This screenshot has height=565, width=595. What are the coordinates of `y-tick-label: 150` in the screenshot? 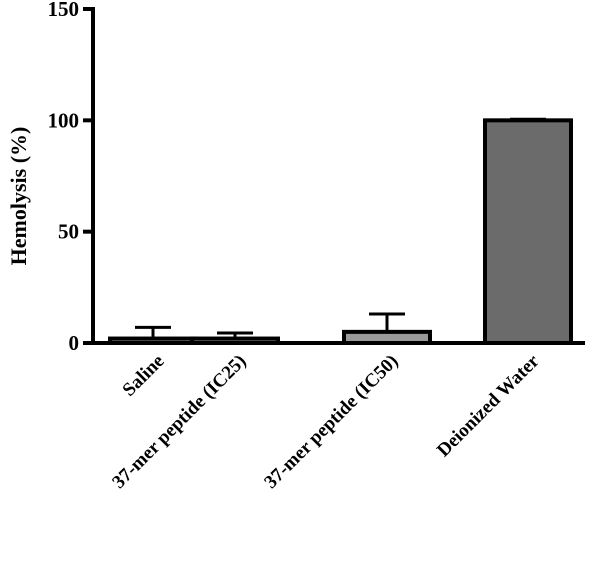 It's located at (64, 10).